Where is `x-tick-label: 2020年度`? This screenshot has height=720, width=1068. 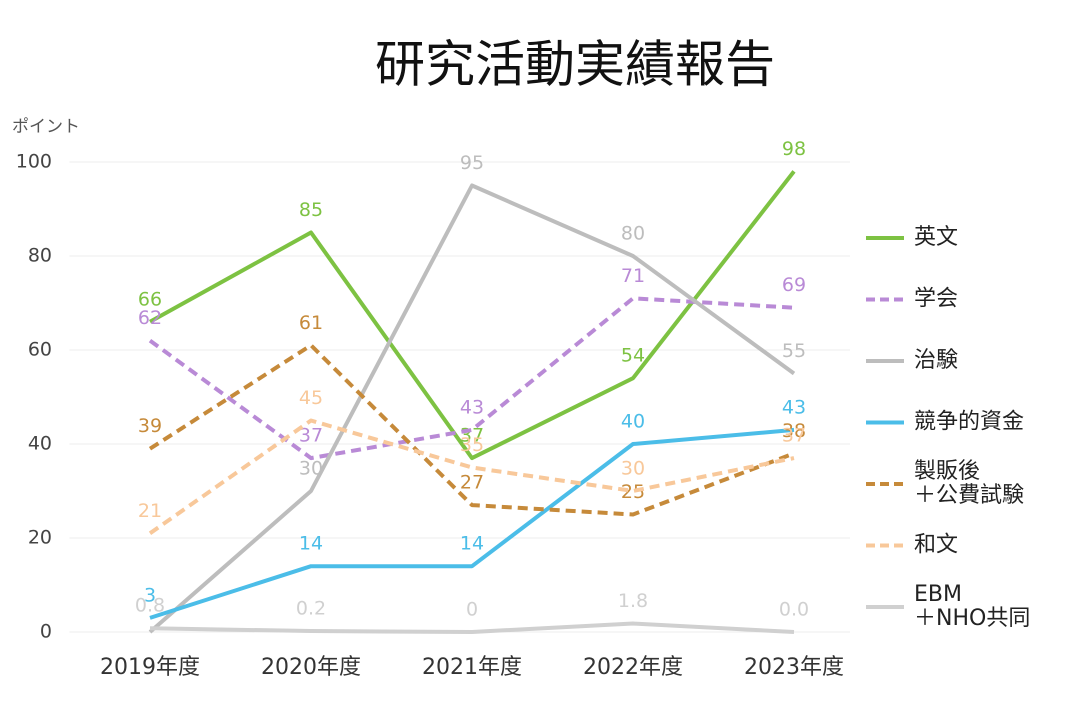 x-tick-label: 2020年度 is located at coordinates (311, 667).